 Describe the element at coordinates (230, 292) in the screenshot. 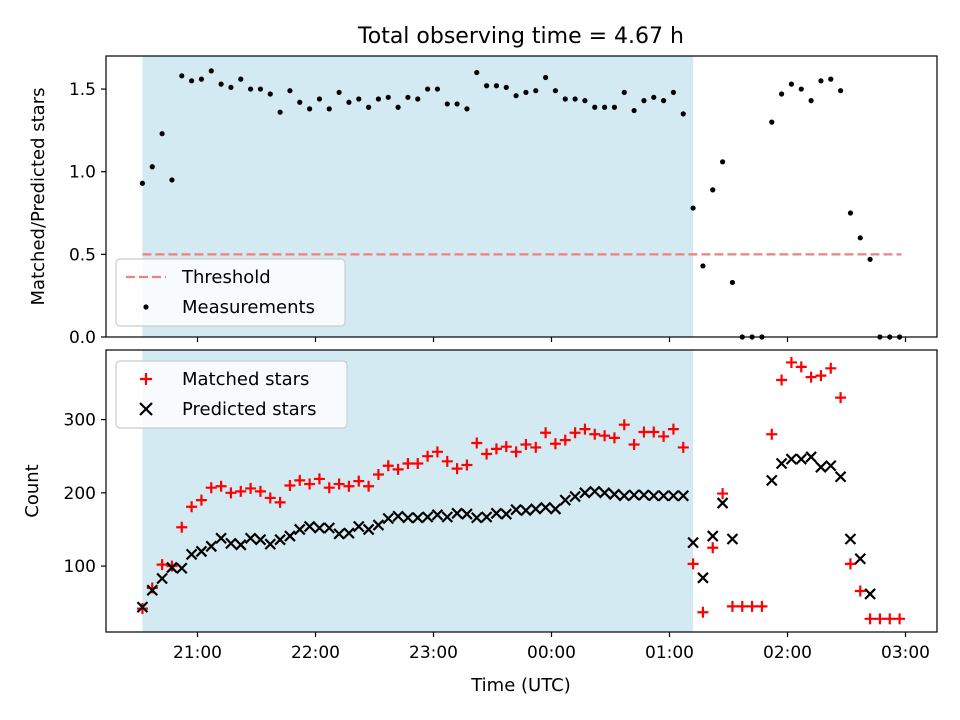

I see `legend-frame` at that location.